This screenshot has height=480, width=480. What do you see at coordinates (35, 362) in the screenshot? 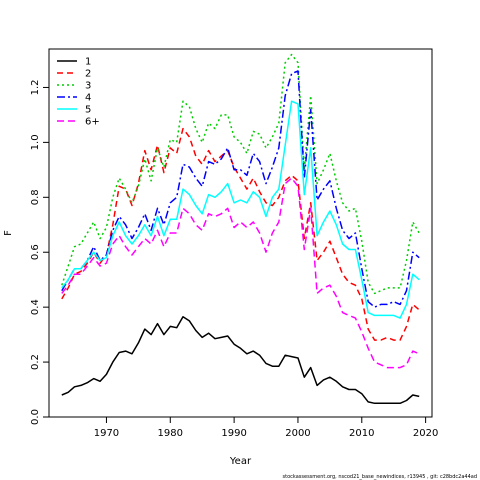
I see `y-tick-label: 0.2` at bounding box center [35, 362].